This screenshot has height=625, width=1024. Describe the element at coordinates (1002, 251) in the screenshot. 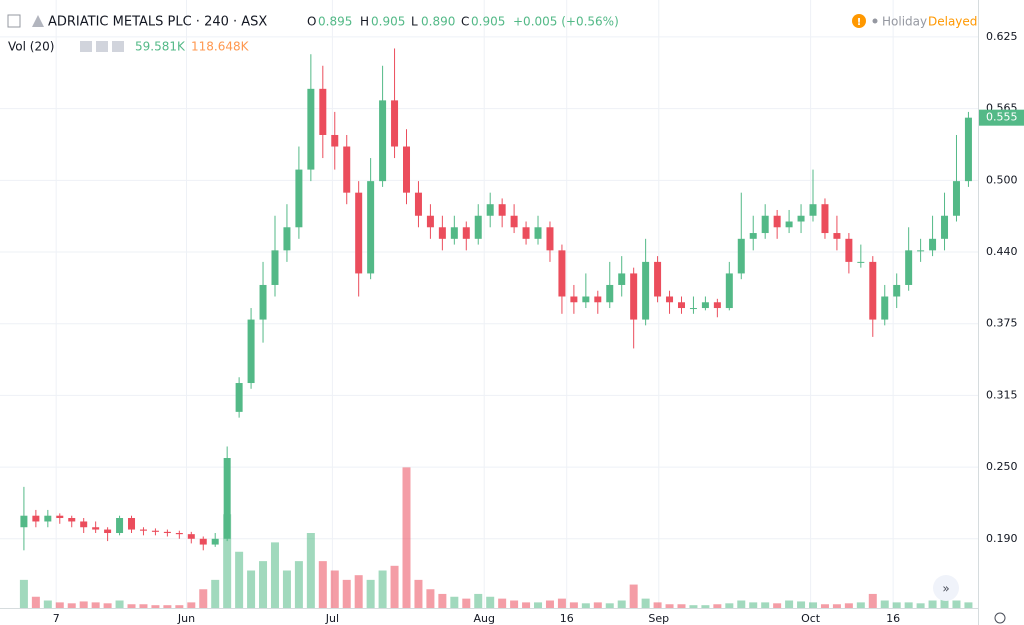

I see `y-tick-label: 0.440` at that location.